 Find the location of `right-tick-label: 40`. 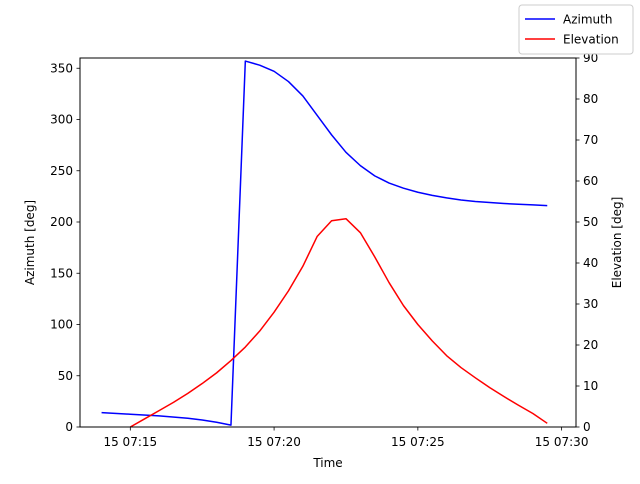

right-tick-label: 40 is located at coordinates (590, 263).